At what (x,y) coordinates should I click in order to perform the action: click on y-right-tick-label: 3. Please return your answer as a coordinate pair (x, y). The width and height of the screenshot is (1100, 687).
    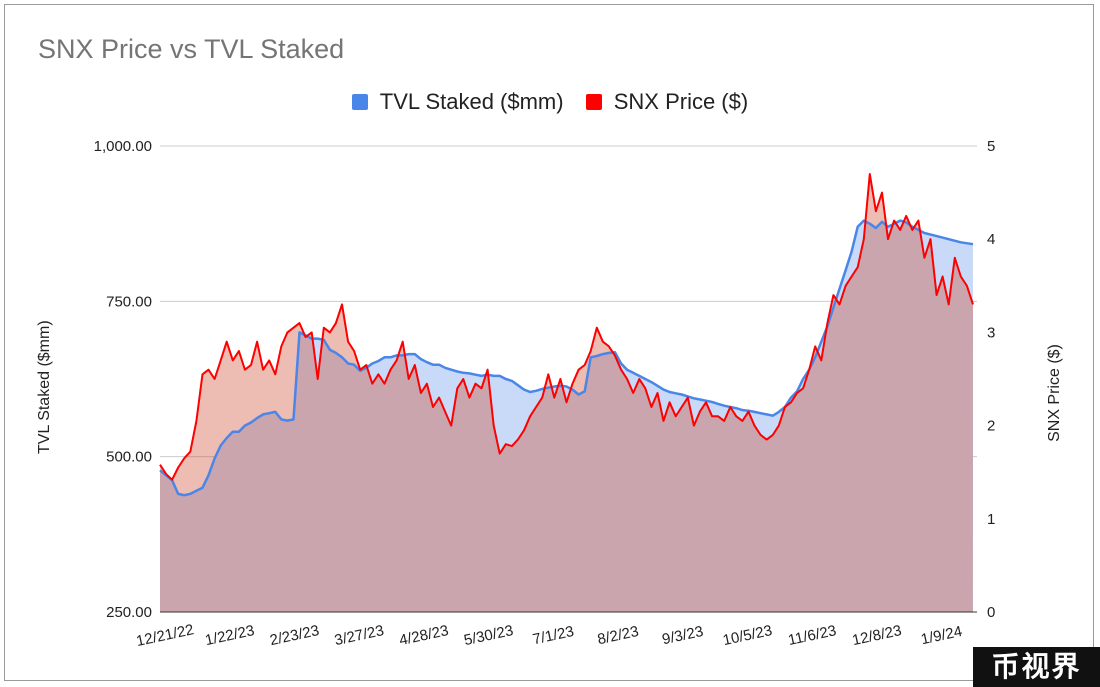
    Looking at the image, I should click on (991, 332).